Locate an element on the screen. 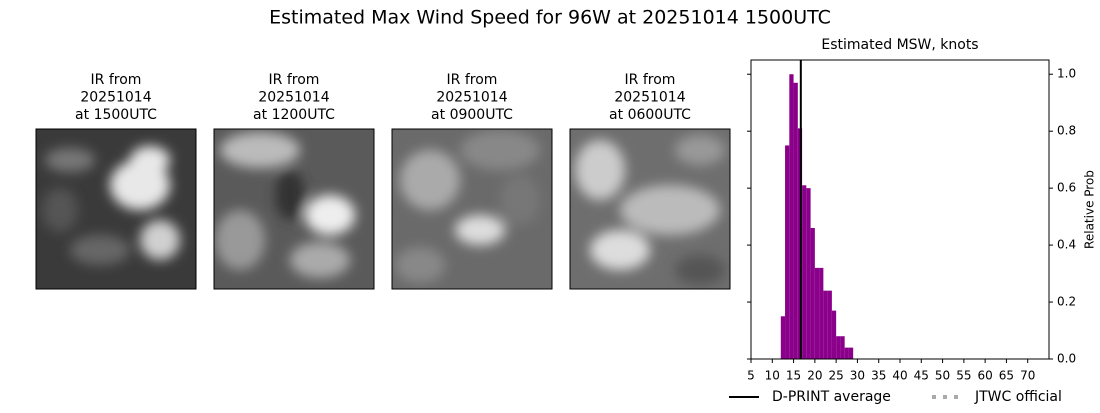 This screenshot has width=1100, height=413. y-tick-label: 1.0 is located at coordinates (1066, 74).